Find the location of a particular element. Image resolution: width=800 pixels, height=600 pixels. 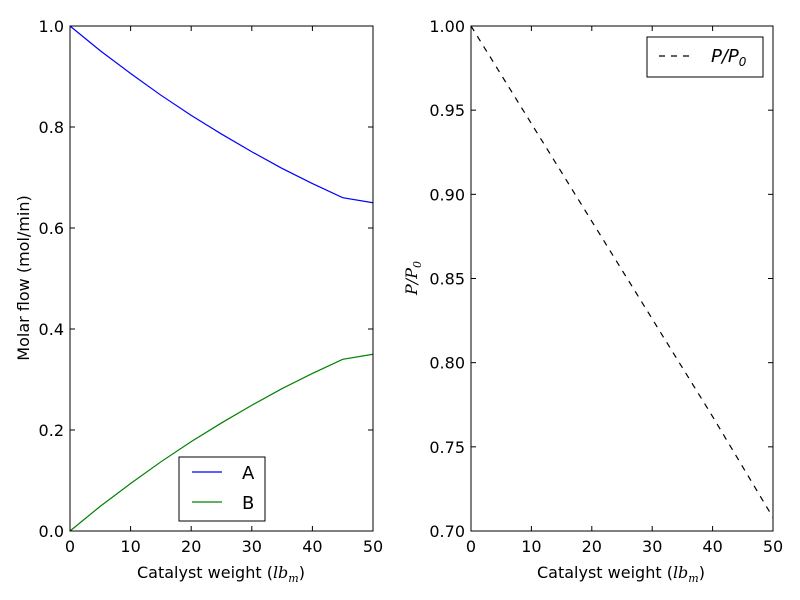

legend: A B is located at coordinates (222, 489).